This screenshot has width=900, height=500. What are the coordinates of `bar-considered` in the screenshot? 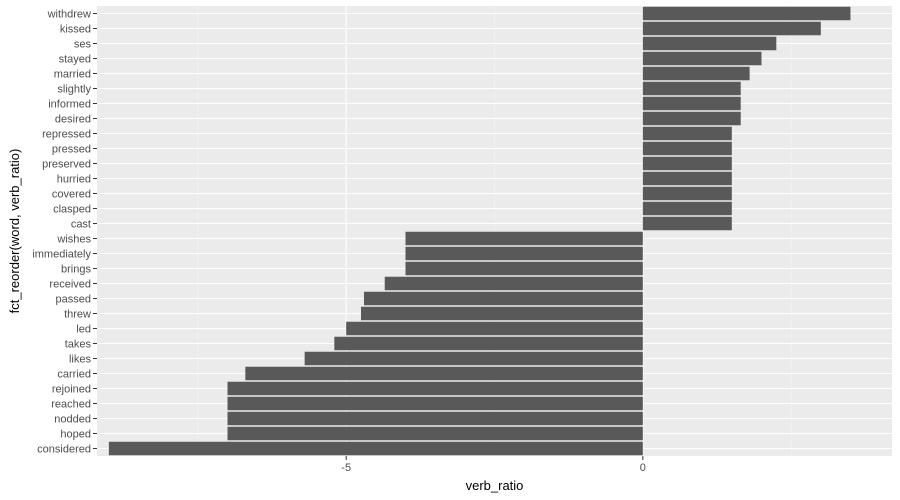 It's located at (375, 448).